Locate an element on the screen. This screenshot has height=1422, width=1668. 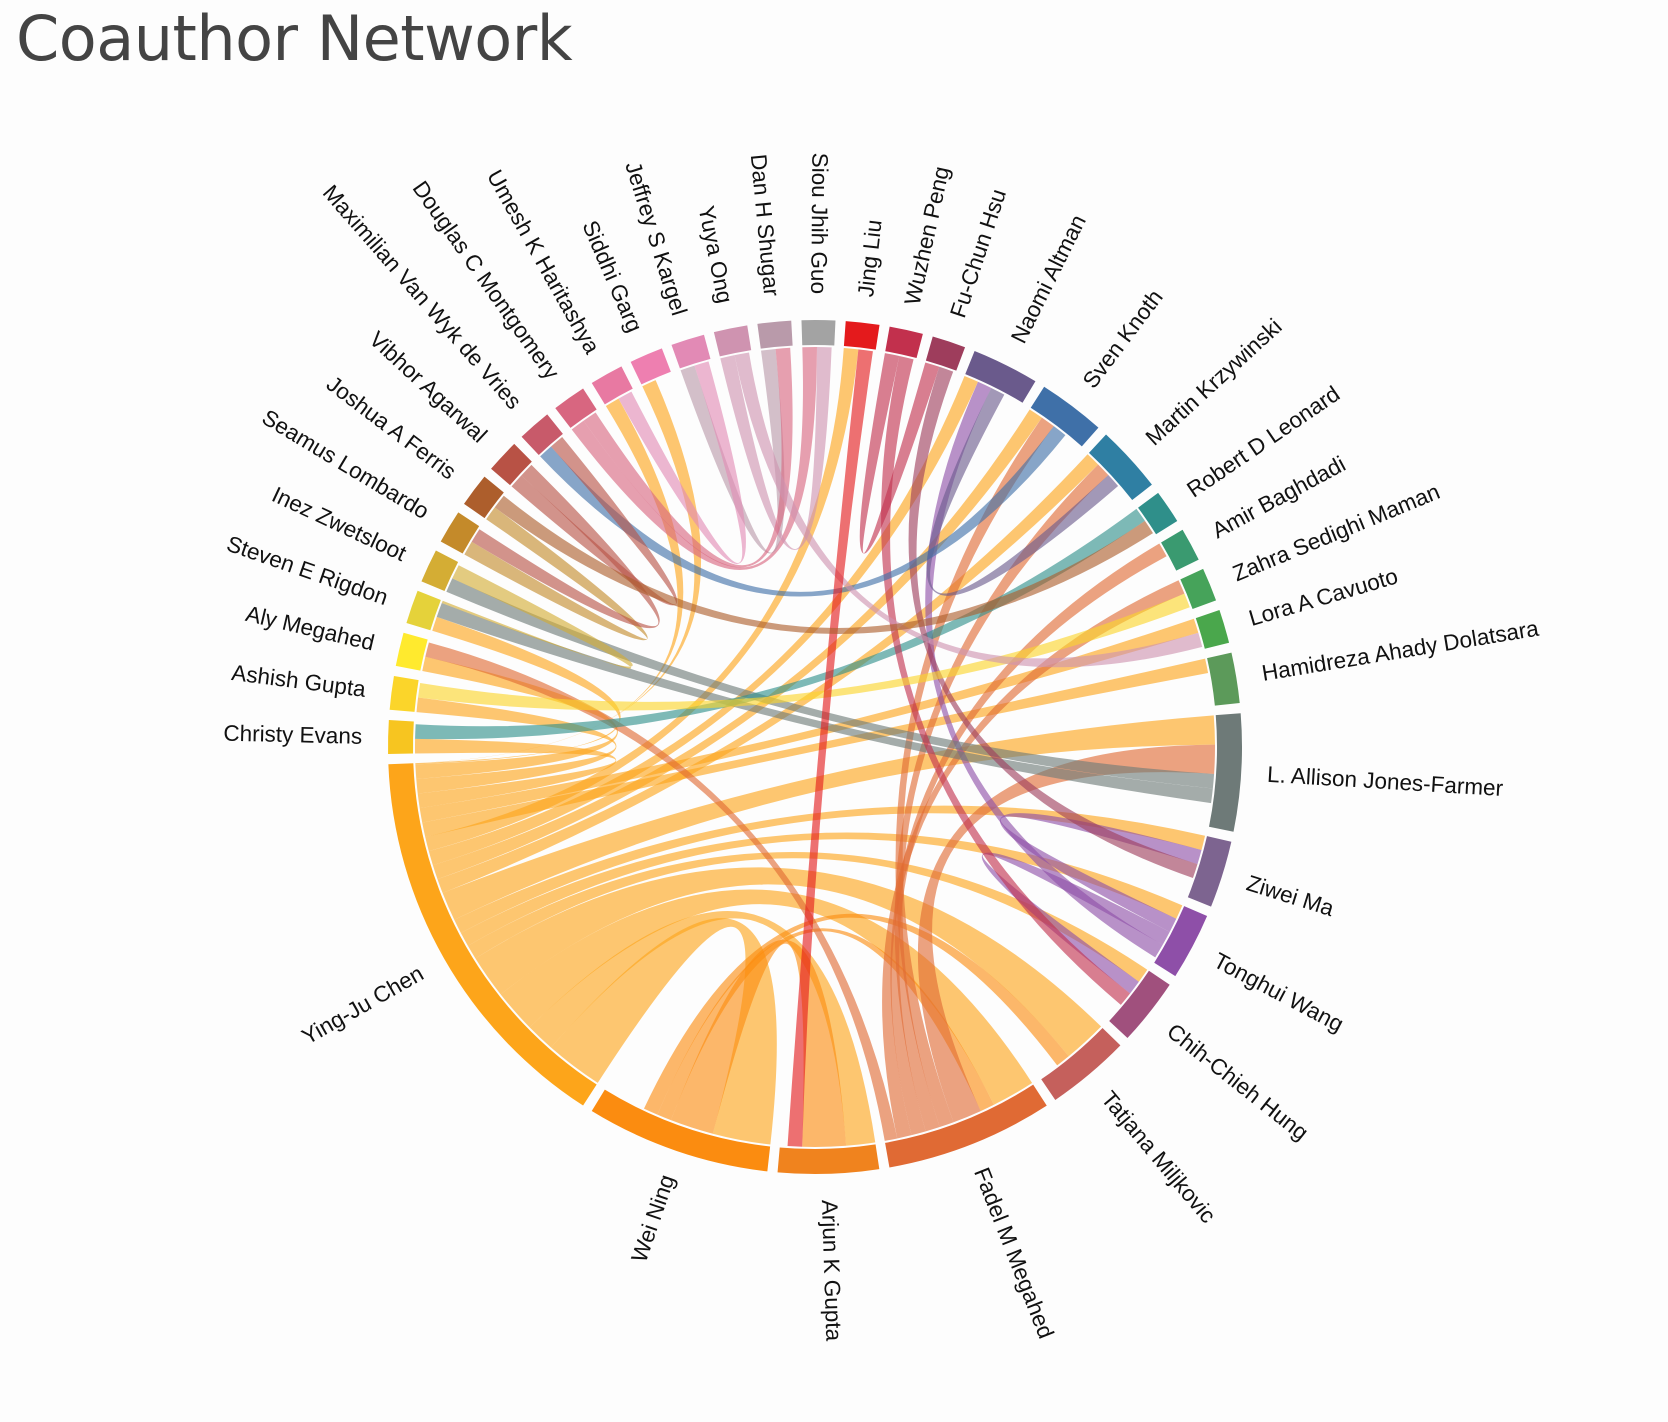
ribbon-robert-d-leonard-christy-evans is located at coordinates (780, 624).